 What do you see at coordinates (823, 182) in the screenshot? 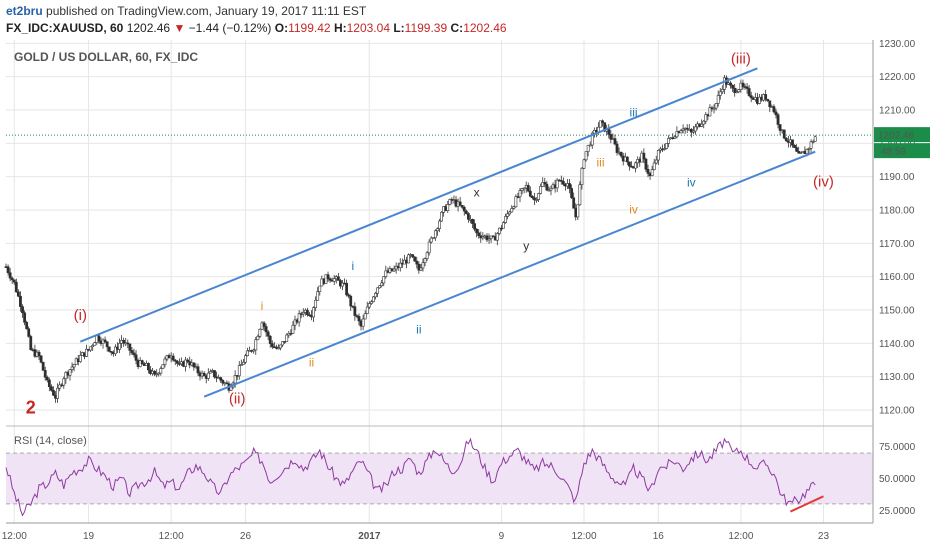
I see `wave-label: (iv)` at bounding box center [823, 182].